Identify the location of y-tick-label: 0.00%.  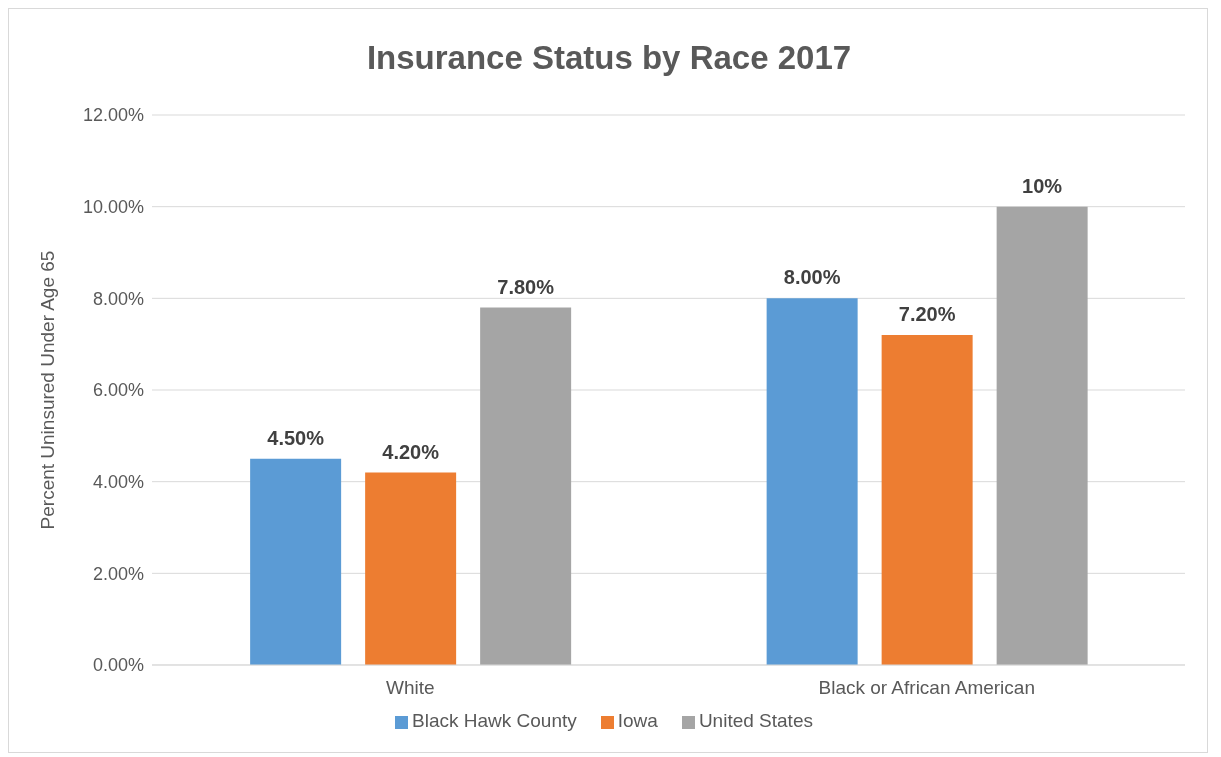
(118, 665).